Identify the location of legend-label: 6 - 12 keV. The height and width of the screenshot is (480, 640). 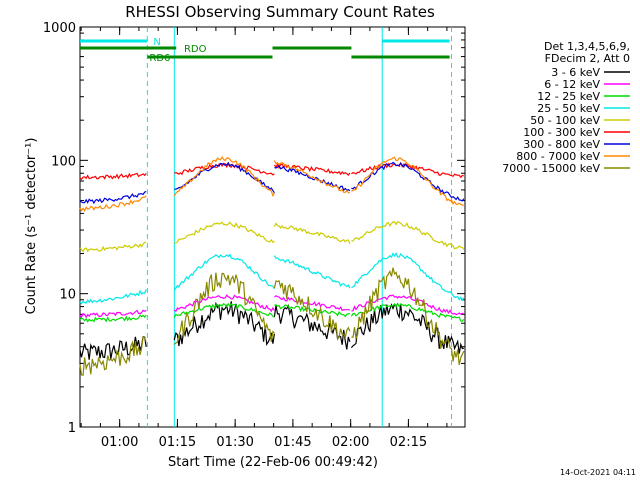
(572, 84).